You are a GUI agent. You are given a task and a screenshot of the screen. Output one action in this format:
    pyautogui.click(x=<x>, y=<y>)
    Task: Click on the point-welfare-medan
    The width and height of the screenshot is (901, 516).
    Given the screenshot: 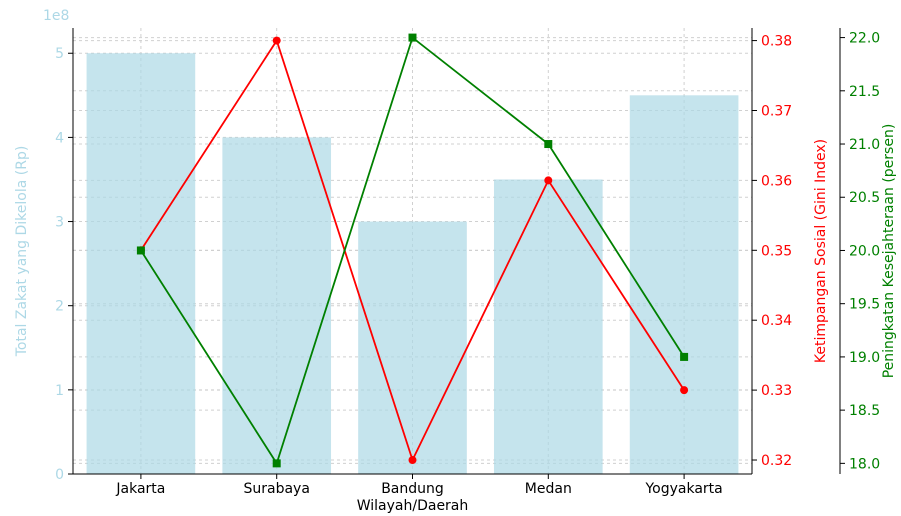 What is the action you would take?
    pyautogui.click(x=548, y=144)
    